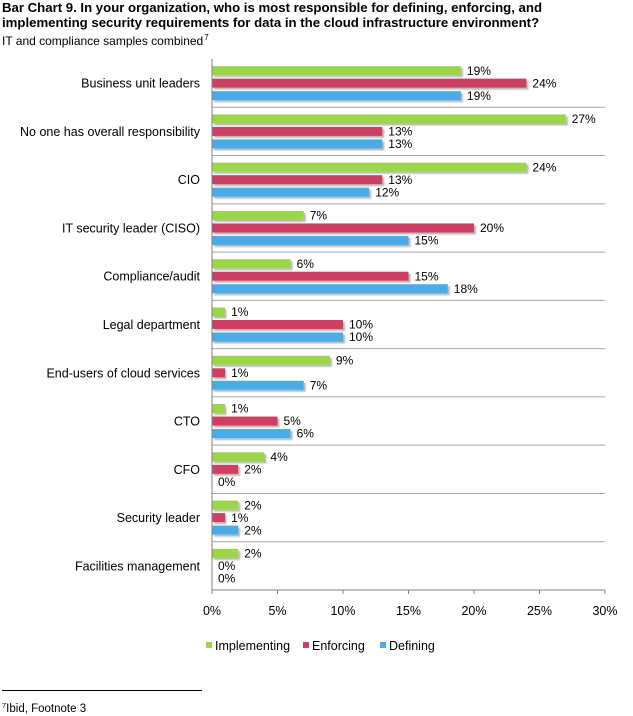 Image resolution: width=633 pixels, height=716 pixels. I want to click on x-tick-label: 15%, so click(408, 611).